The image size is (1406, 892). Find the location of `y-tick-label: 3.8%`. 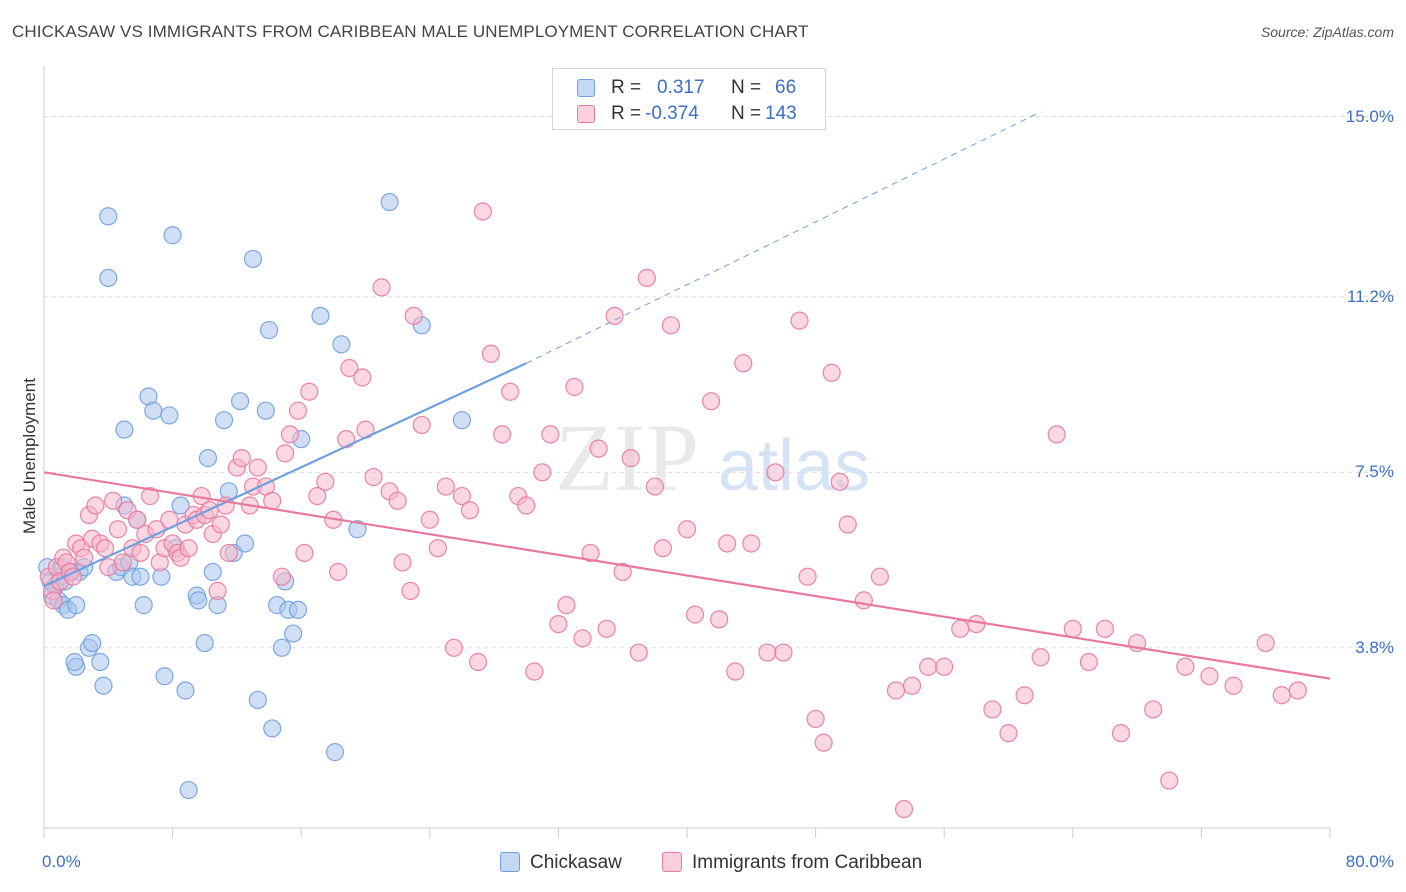

y-tick-label: 3.8% is located at coordinates (1374, 647).